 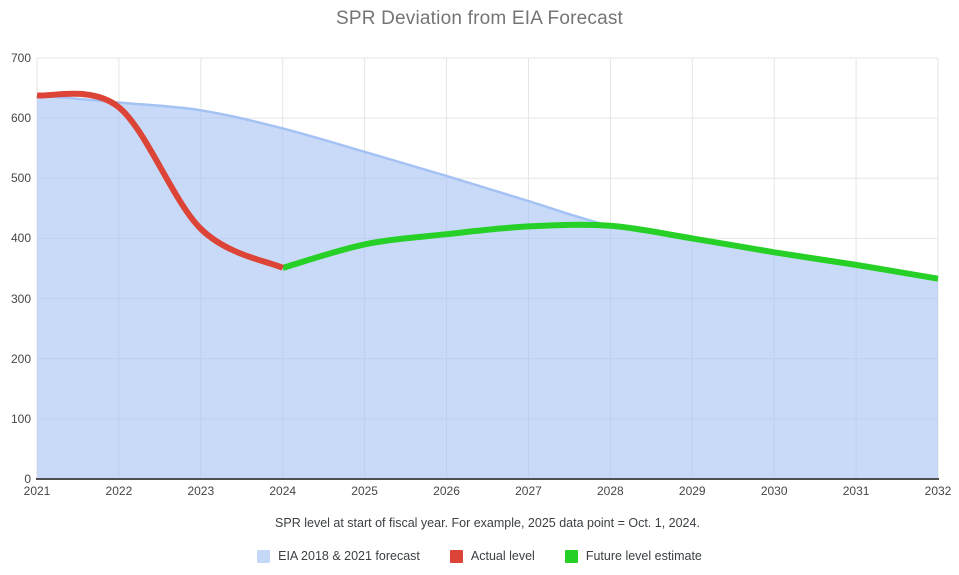 I want to click on actual-swatch-icon, so click(x=456, y=556).